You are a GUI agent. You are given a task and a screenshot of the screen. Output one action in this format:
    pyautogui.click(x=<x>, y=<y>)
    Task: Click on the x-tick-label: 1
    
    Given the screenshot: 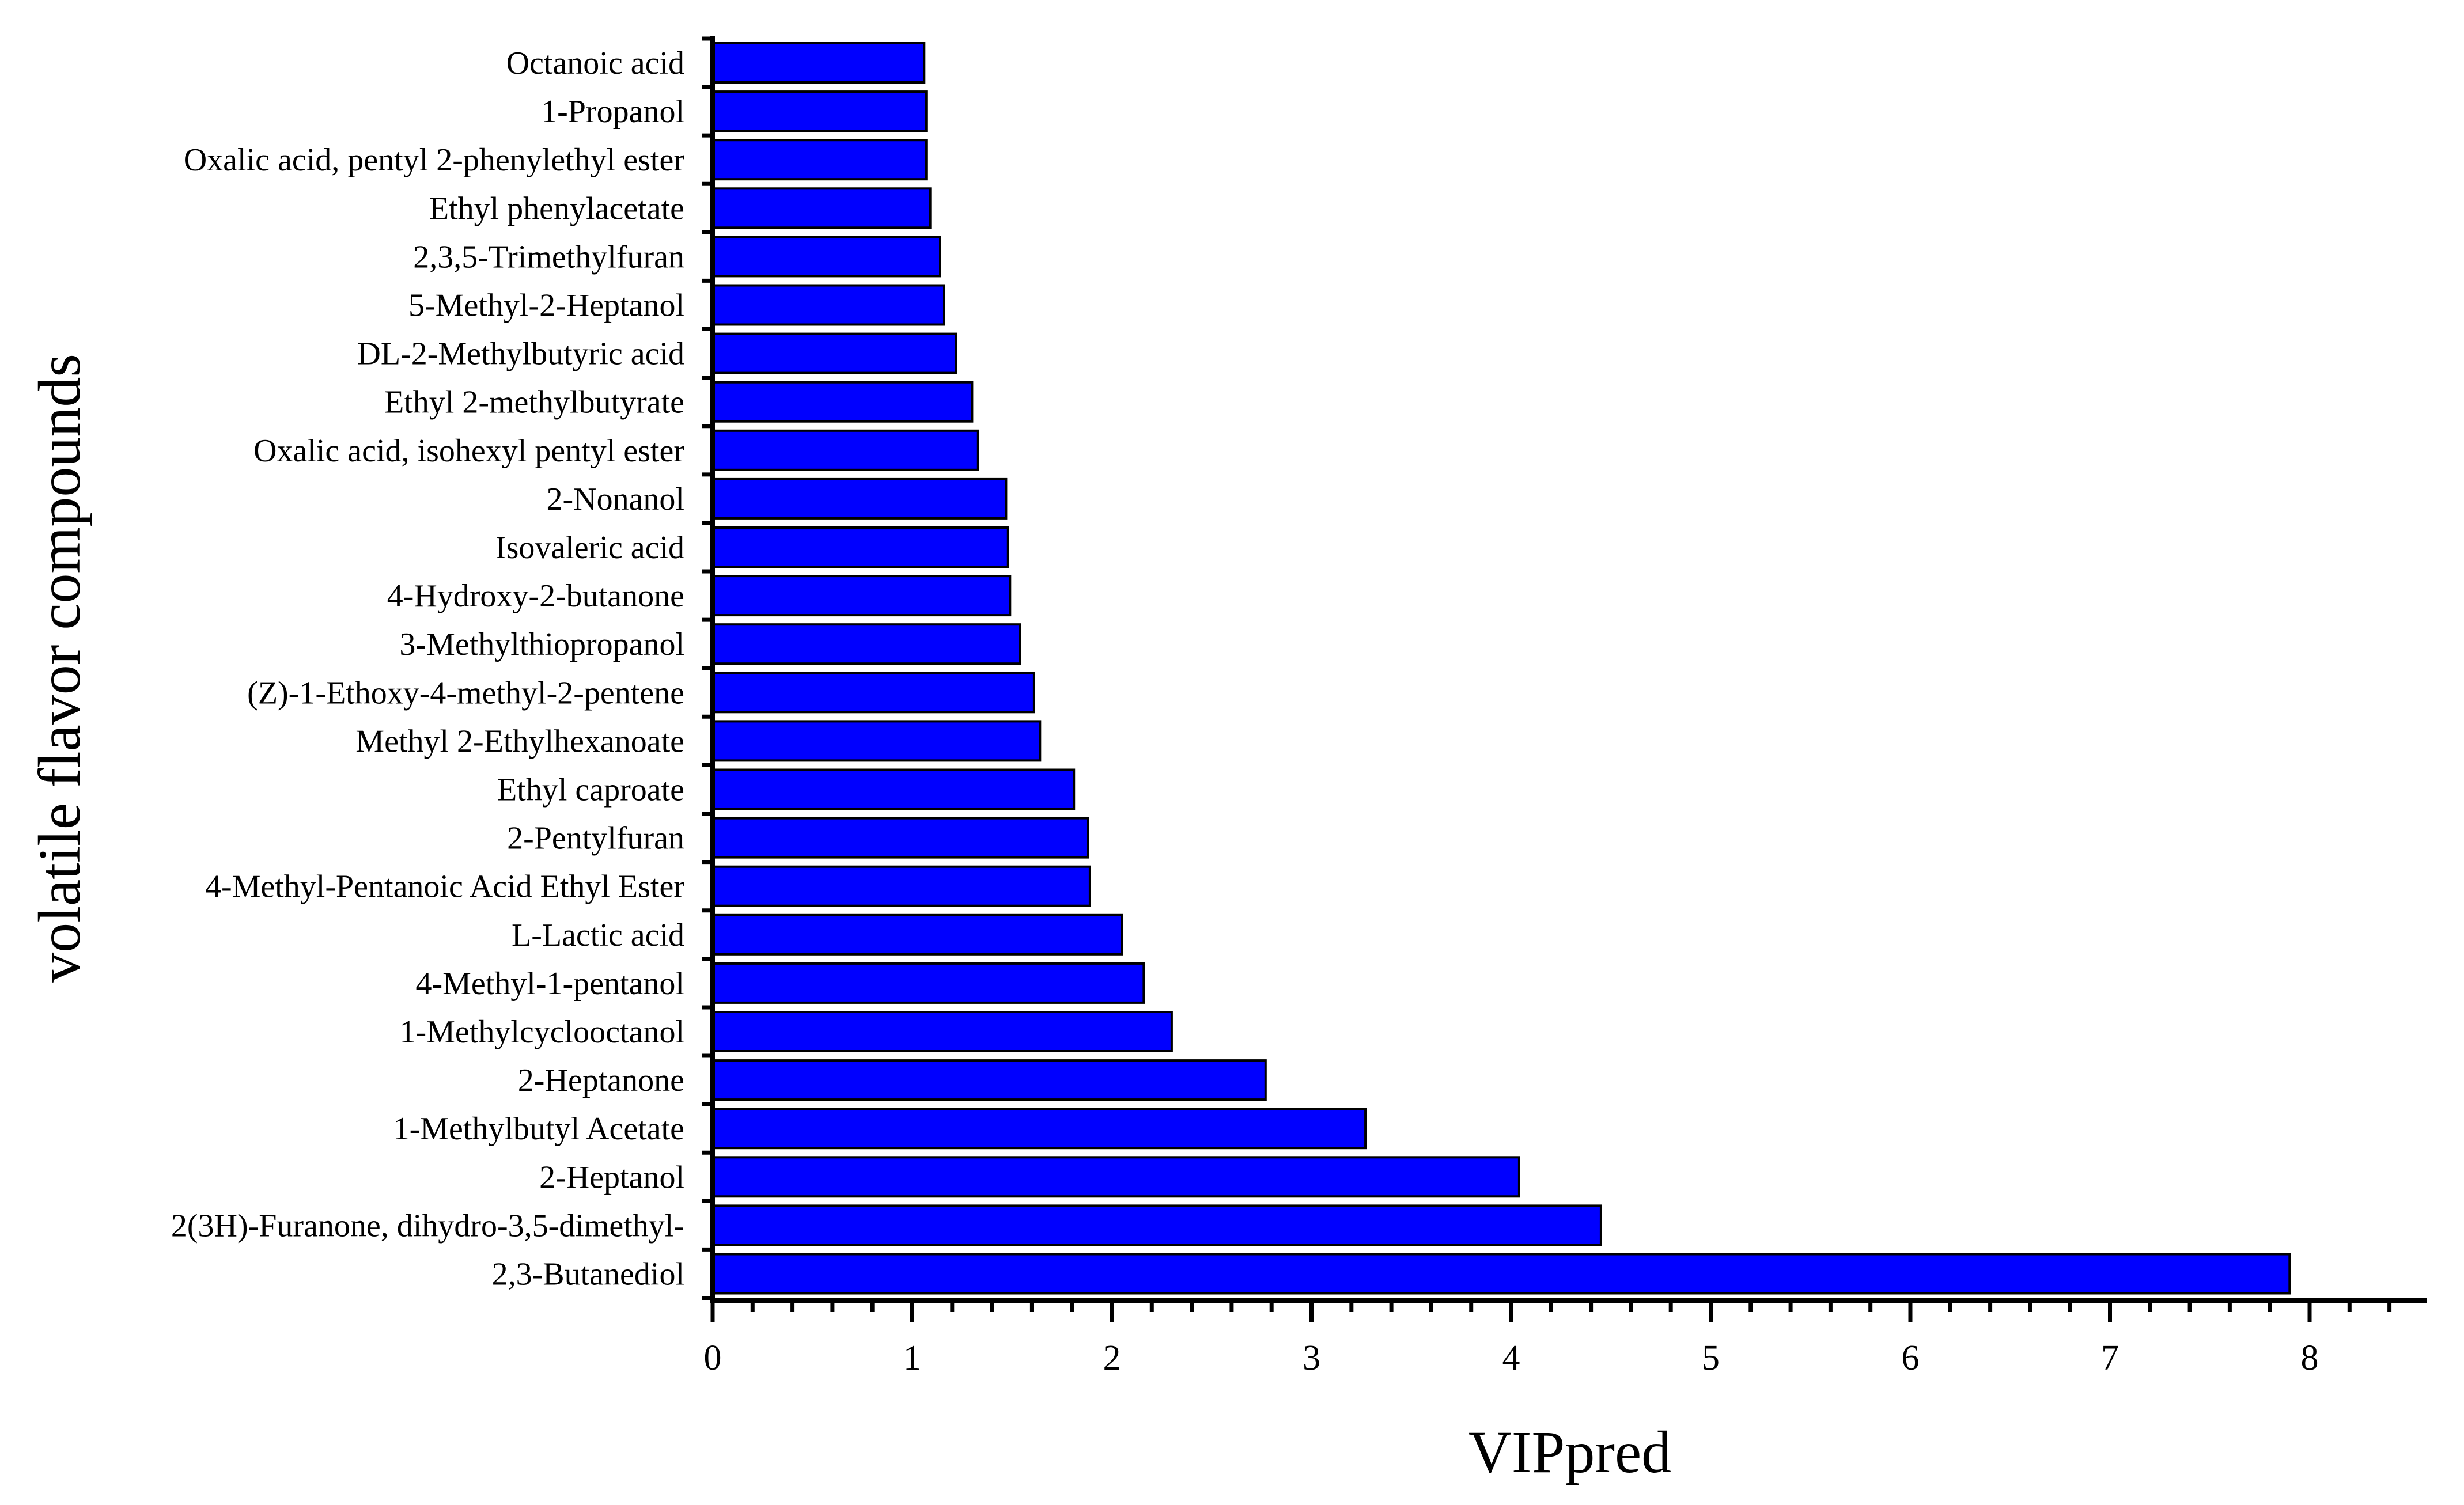 What is the action you would take?
    pyautogui.click(x=912, y=1358)
    